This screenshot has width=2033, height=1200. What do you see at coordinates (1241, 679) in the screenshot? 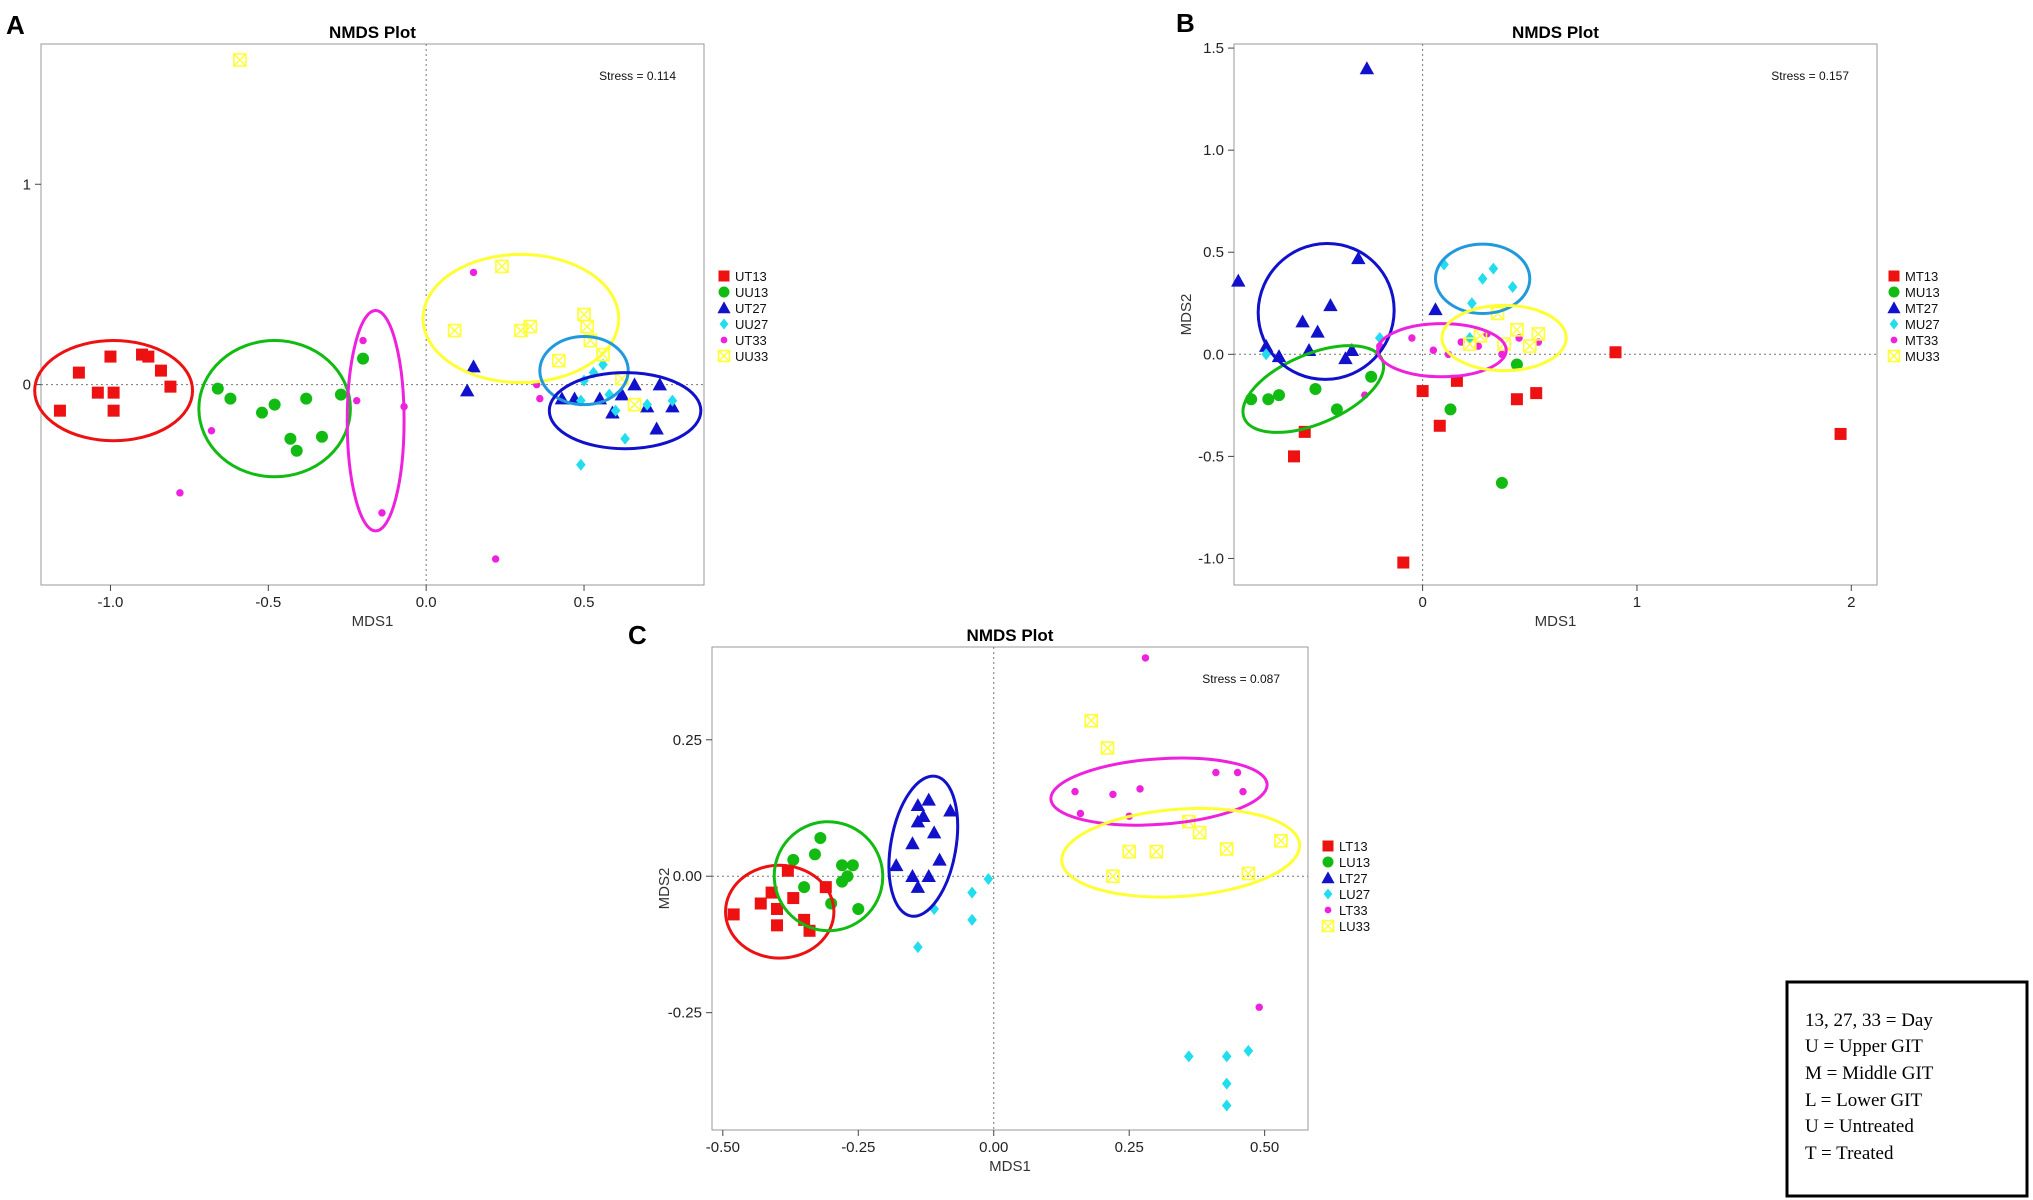
I see `stress-label-c: Stress = 0.087` at bounding box center [1241, 679].